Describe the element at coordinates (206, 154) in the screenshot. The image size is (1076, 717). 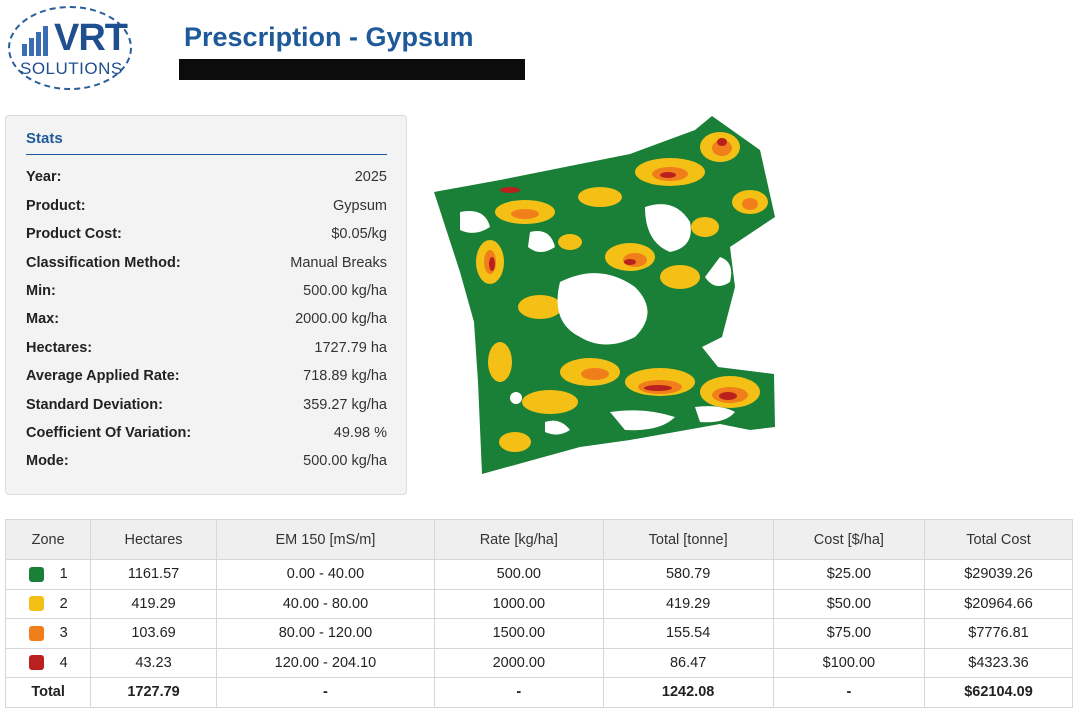
I see `stats-divider` at that location.